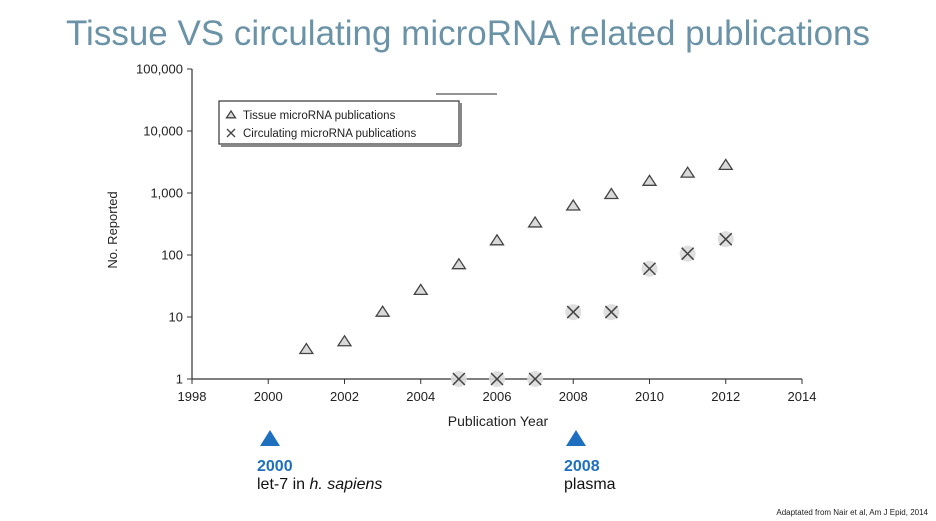 Image resolution: width=936 pixels, height=521 pixels. I want to click on y-tick-label: 1,000, so click(166, 193).